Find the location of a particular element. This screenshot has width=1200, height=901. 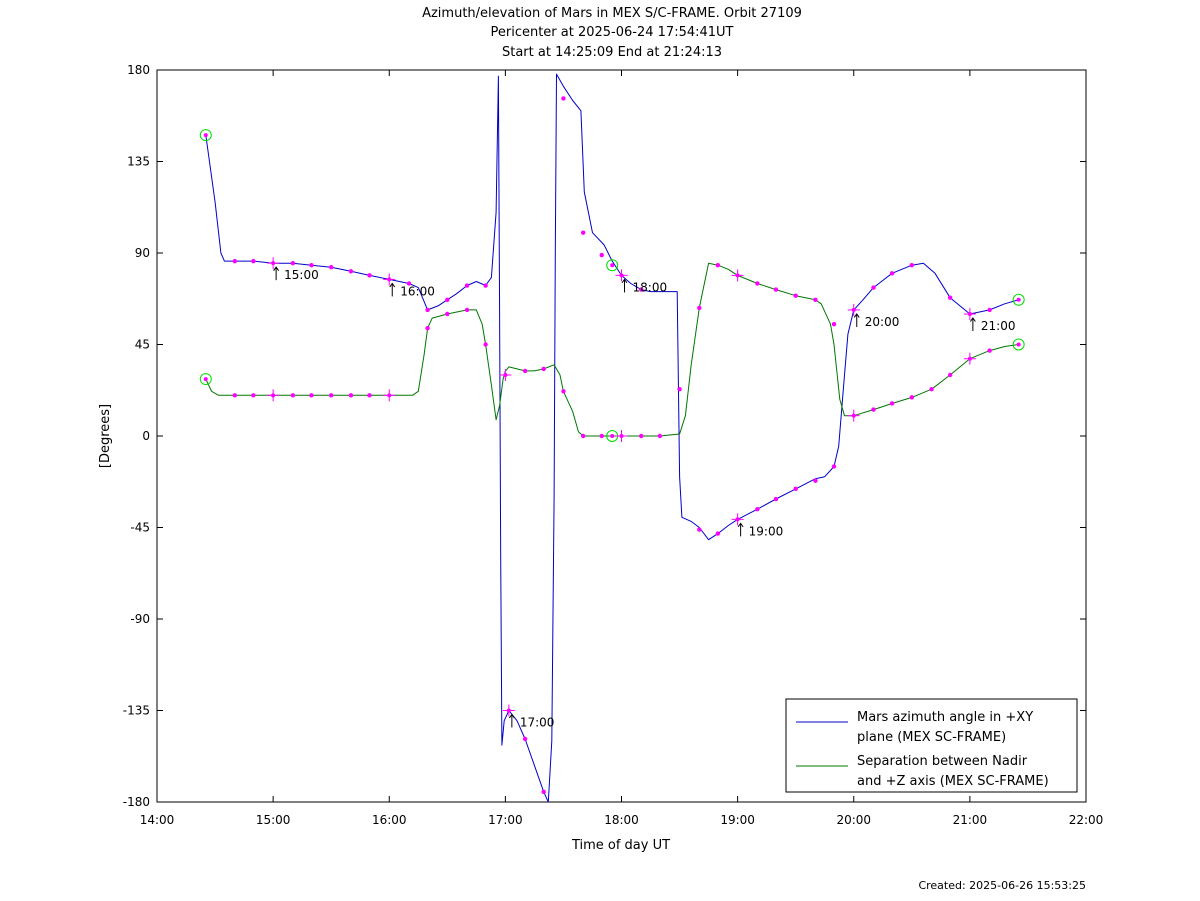

title-line-2: Pericenter at 2025-06-24 17:54:41UT is located at coordinates (611, 32).